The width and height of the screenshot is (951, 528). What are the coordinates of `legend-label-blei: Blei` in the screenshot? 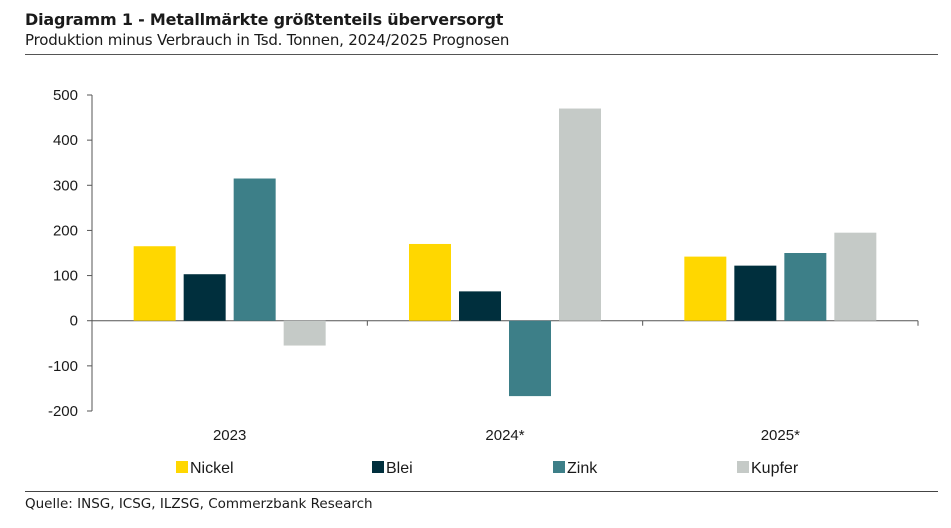 It's located at (399, 468).